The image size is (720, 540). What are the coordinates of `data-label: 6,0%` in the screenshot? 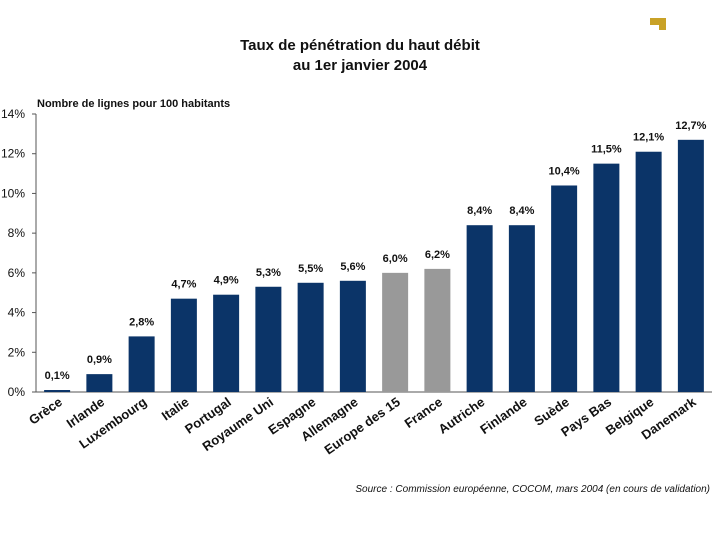 It's located at (395, 259).